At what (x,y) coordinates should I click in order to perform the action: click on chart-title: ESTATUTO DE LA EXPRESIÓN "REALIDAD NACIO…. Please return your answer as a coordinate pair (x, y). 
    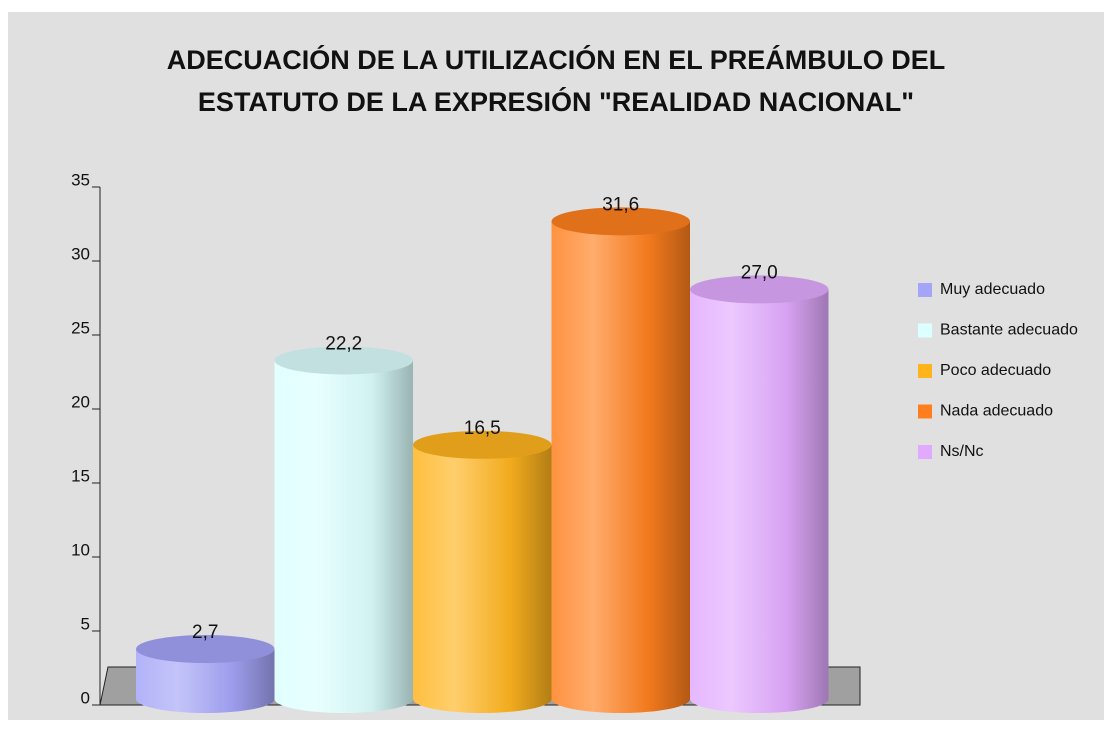
    Looking at the image, I should click on (556, 101).